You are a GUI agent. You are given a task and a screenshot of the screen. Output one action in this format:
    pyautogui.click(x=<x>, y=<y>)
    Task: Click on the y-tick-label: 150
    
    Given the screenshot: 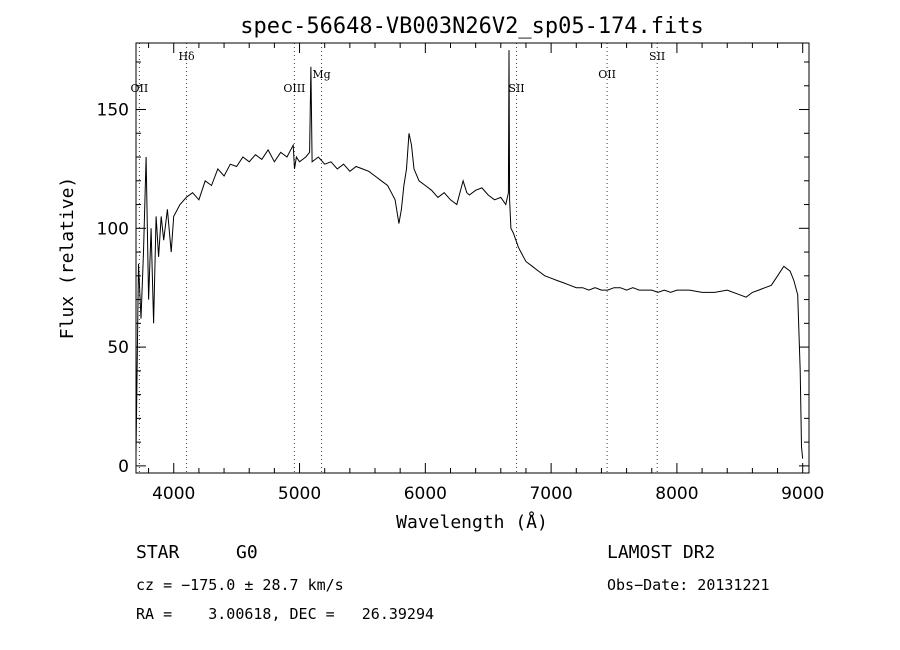 What is the action you would take?
    pyautogui.click(x=113, y=111)
    